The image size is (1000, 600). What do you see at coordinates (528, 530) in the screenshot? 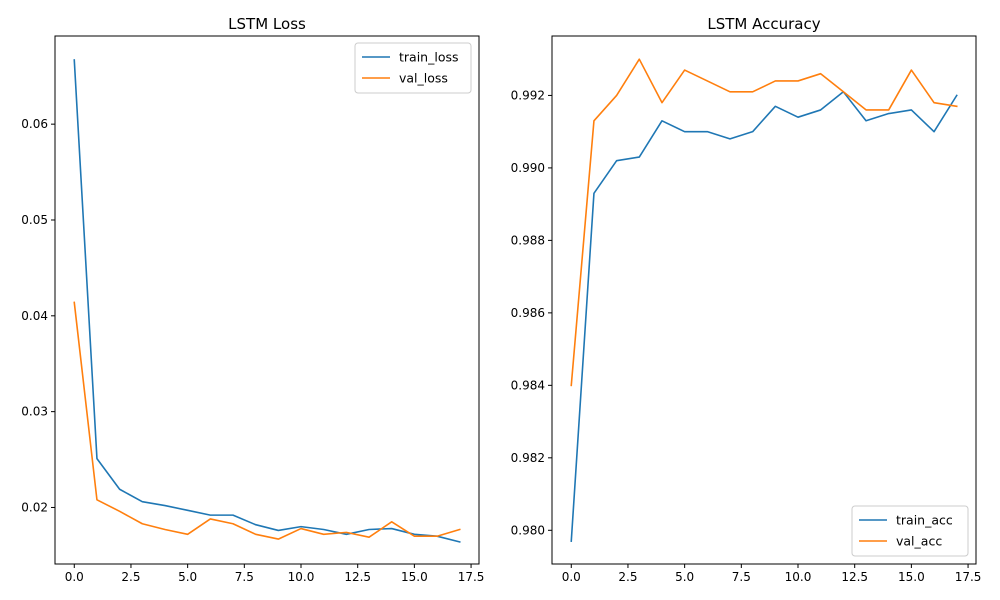
I see `accuracy-y-tick-label: 0.980` at bounding box center [528, 530].